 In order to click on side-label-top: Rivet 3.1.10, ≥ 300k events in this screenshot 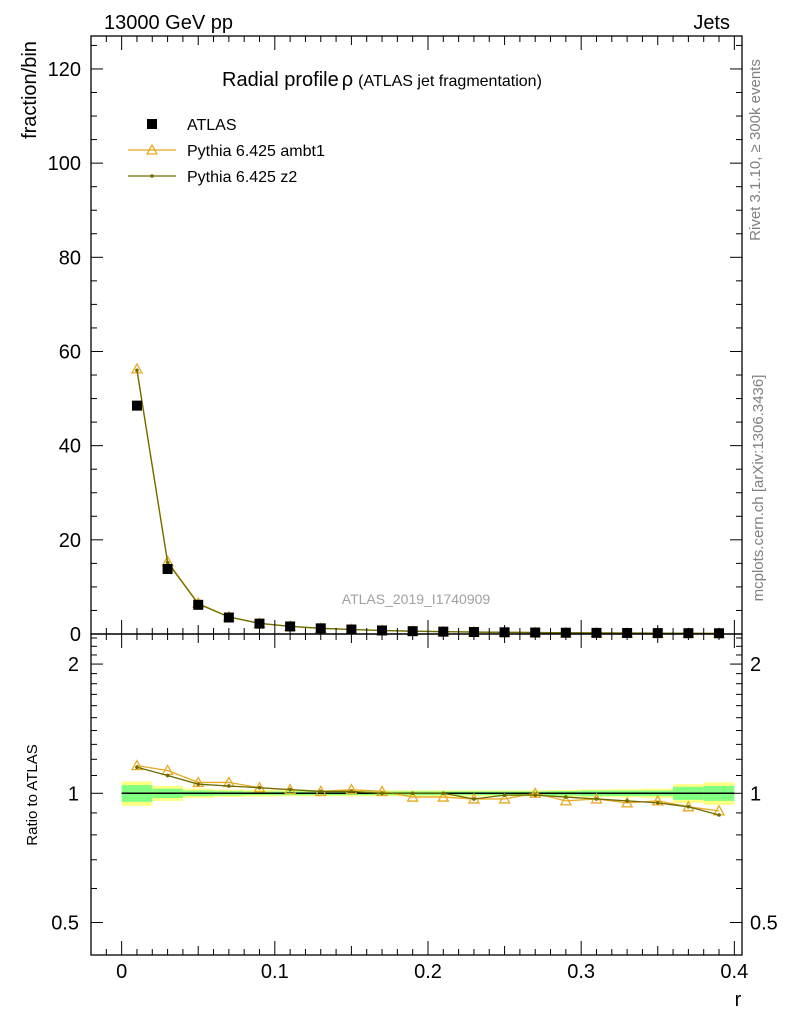, I will do `click(755, 150)`.